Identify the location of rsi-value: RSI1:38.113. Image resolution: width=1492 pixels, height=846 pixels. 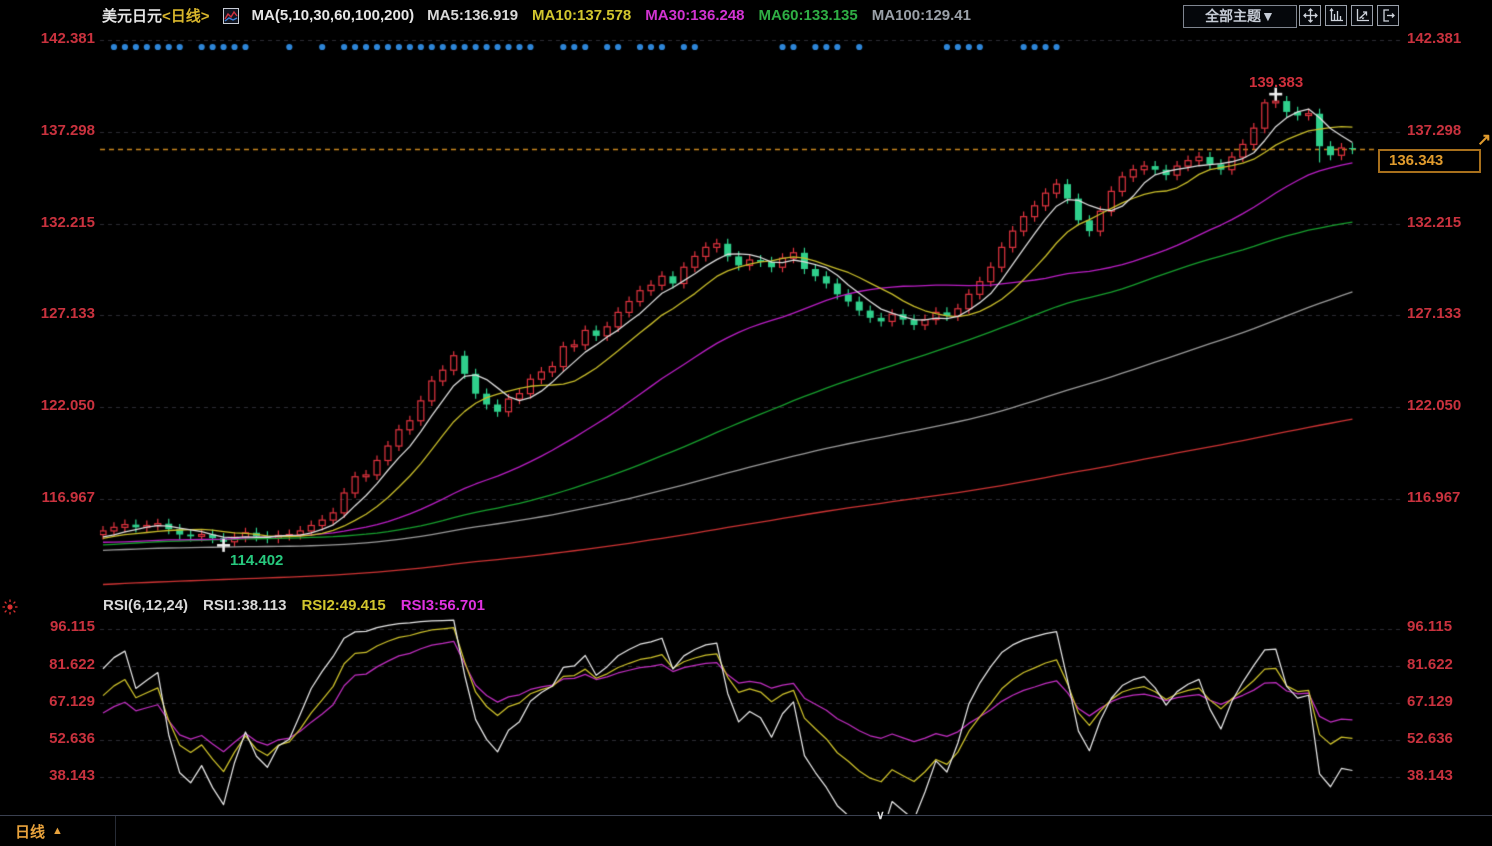
(245, 605).